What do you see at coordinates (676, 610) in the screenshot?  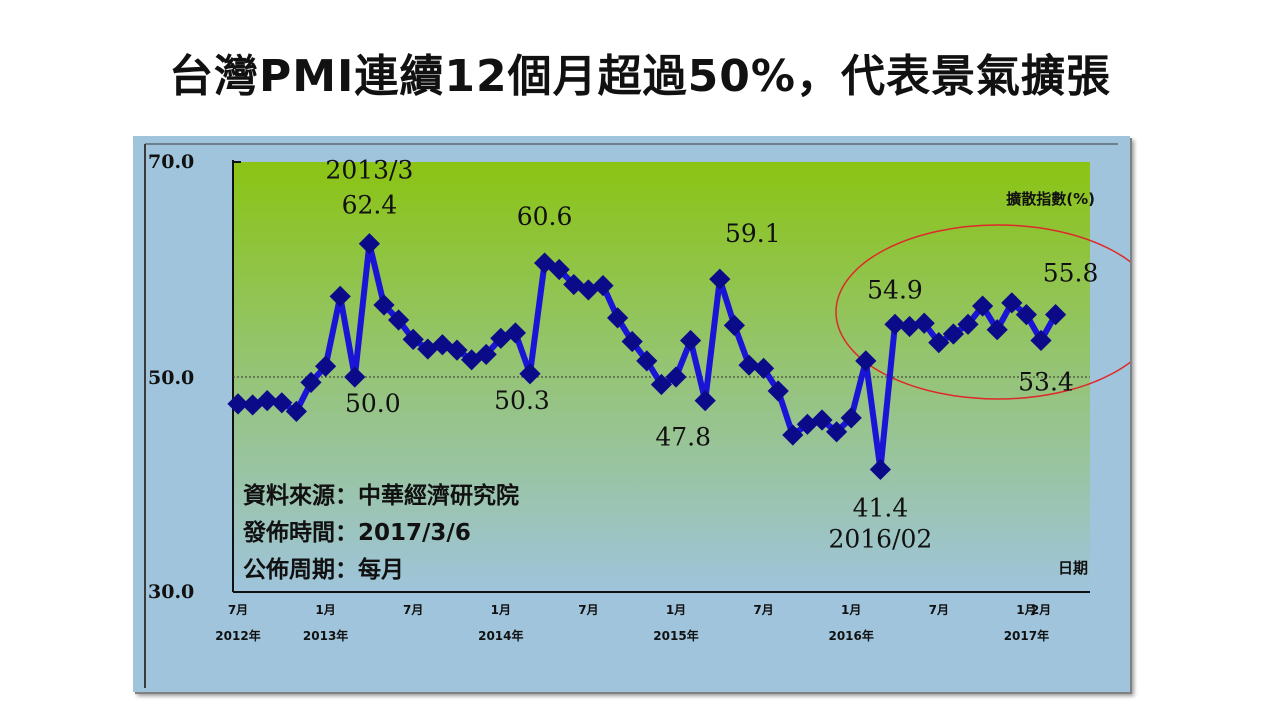 I see `x-tick-month-5: 1月` at bounding box center [676, 610].